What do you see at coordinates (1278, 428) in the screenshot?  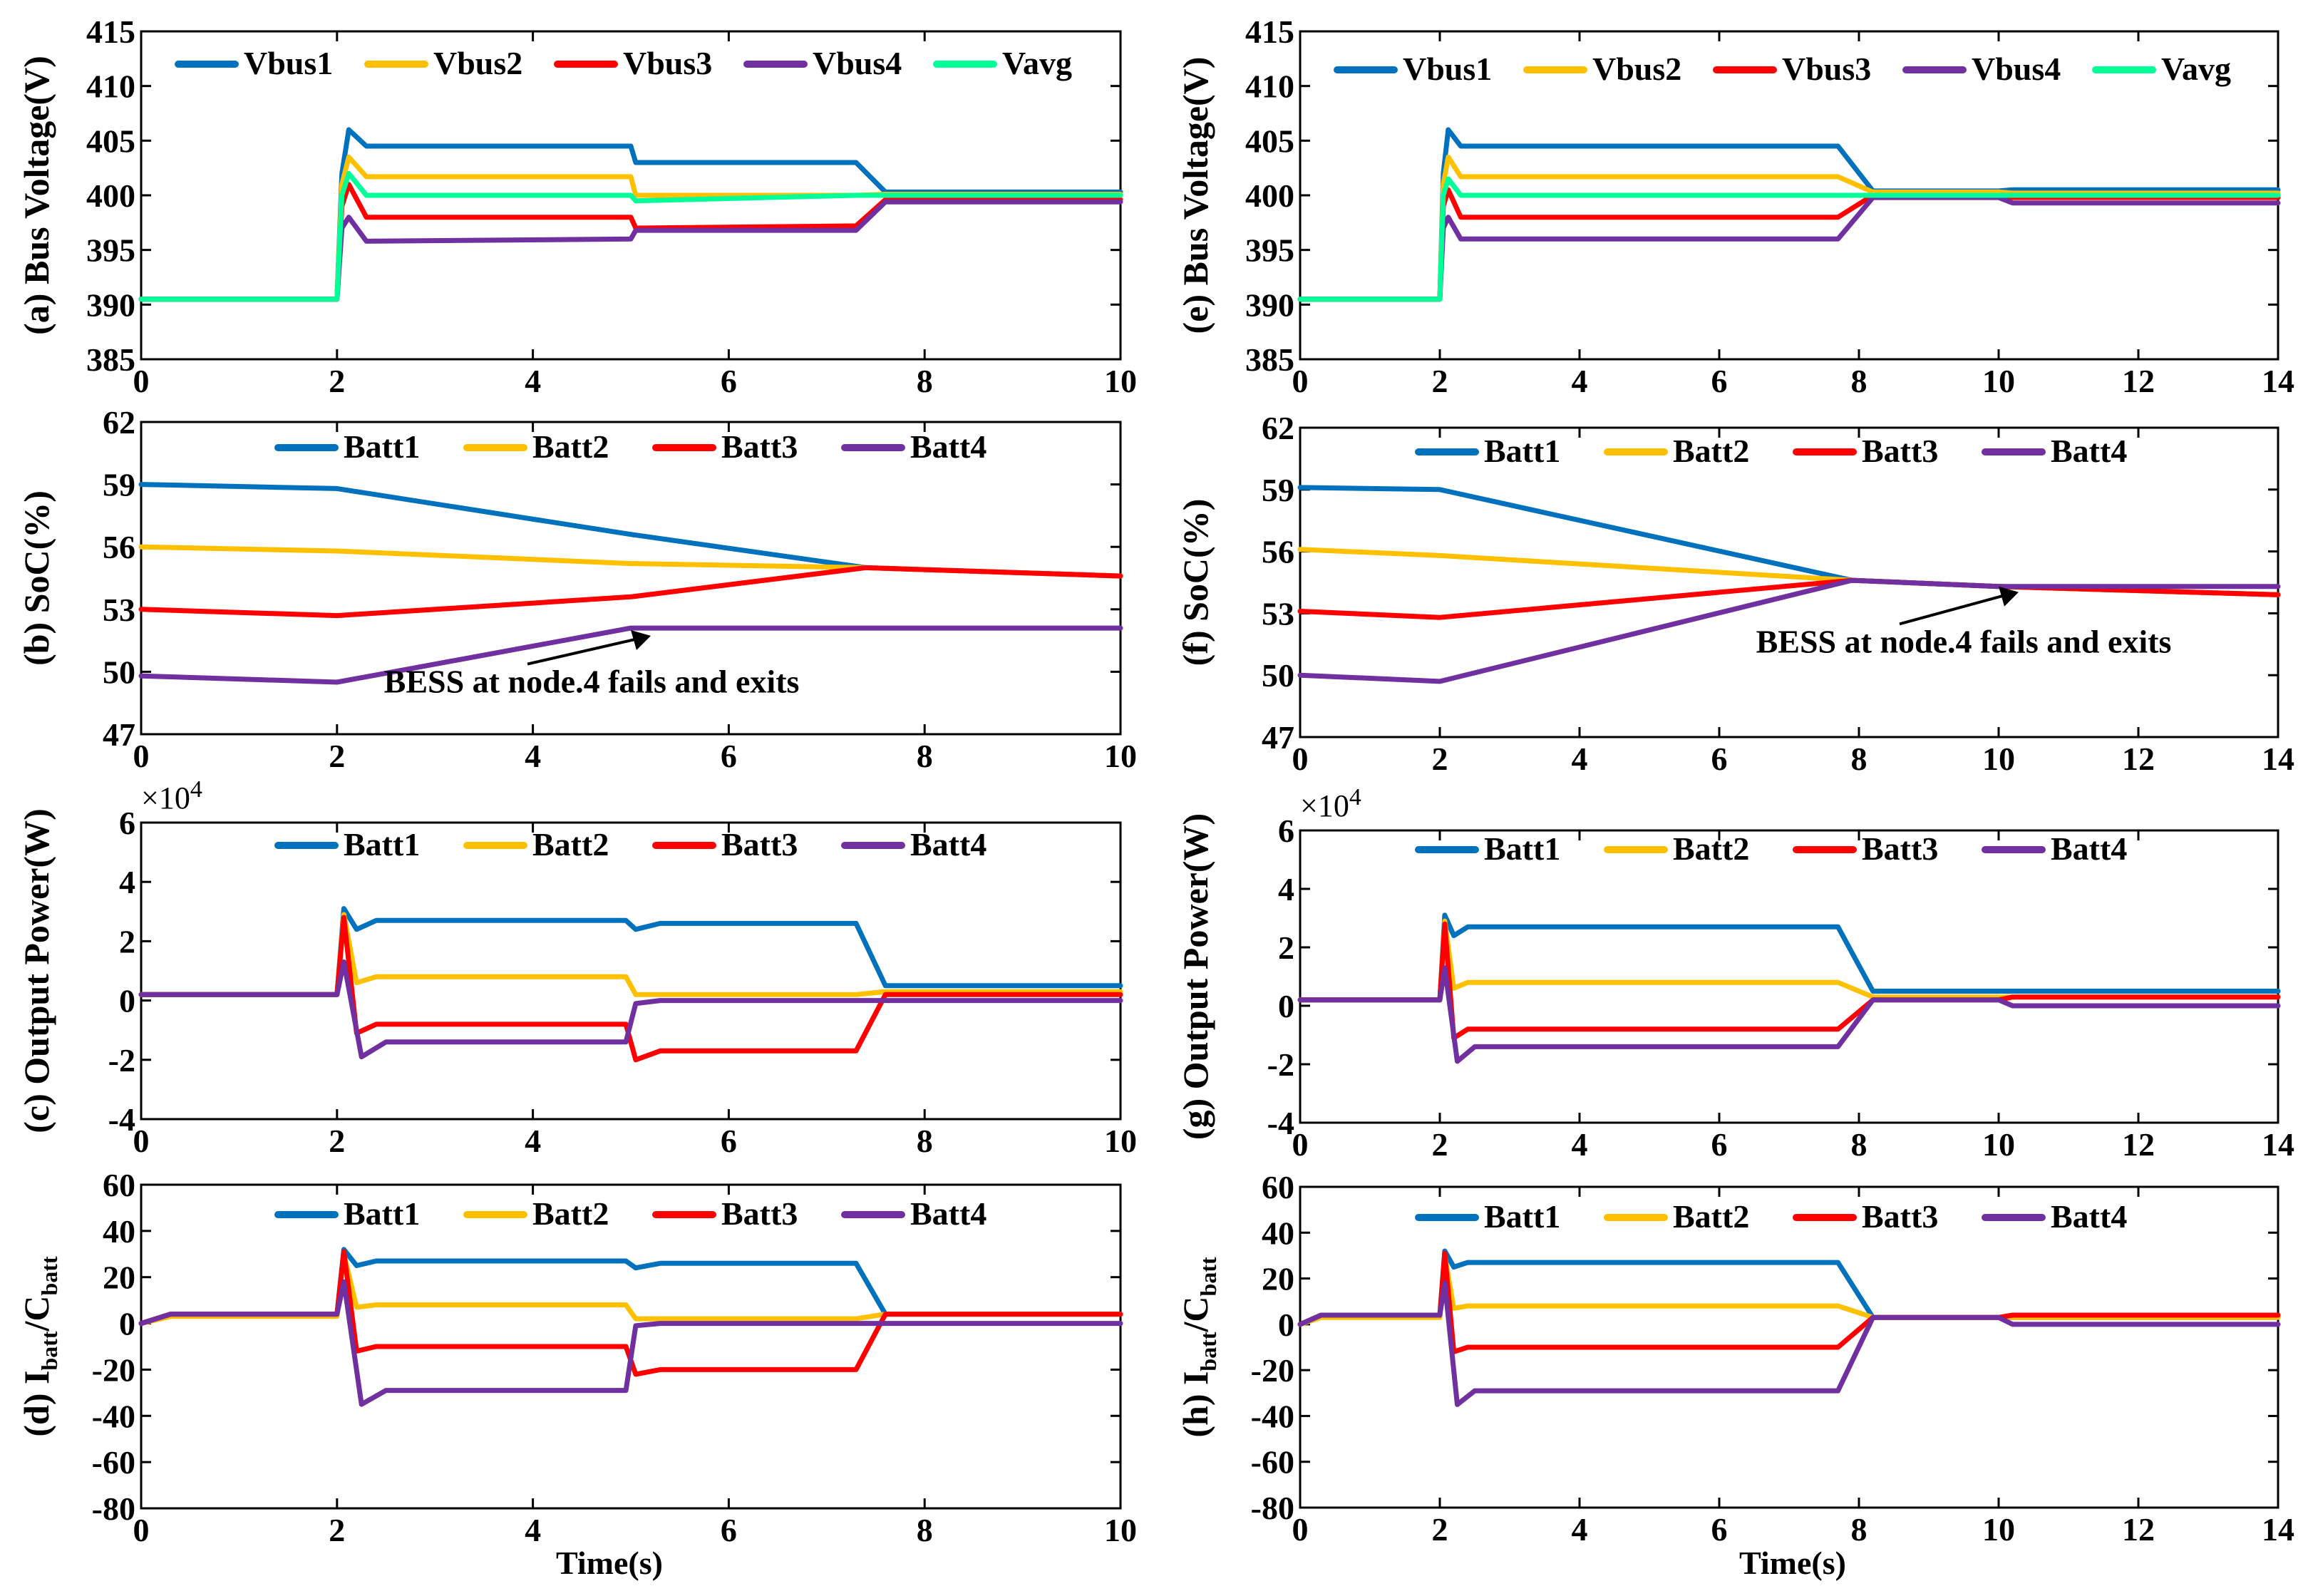 I see `y-tick-label: 62` at bounding box center [1278, 428].